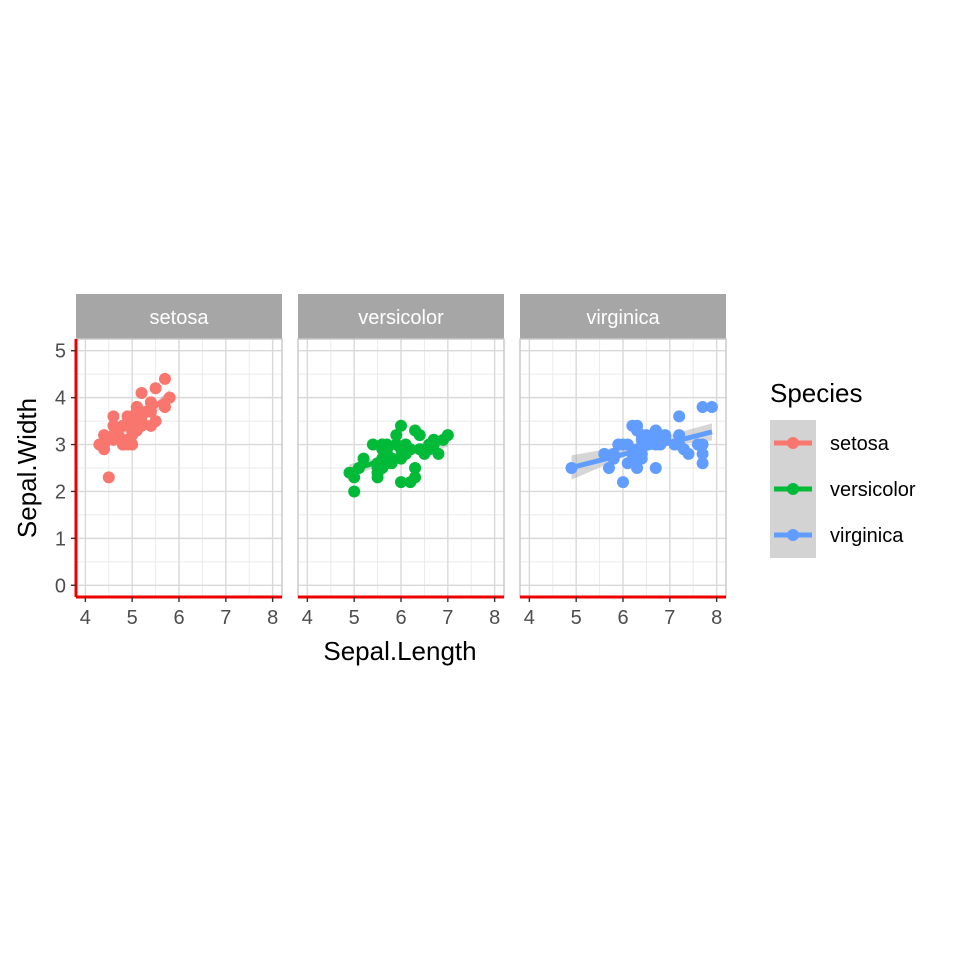 The width and height of the screenshot is (960, 960). I want to click on trend-line-versicolor, so click(398, 455).